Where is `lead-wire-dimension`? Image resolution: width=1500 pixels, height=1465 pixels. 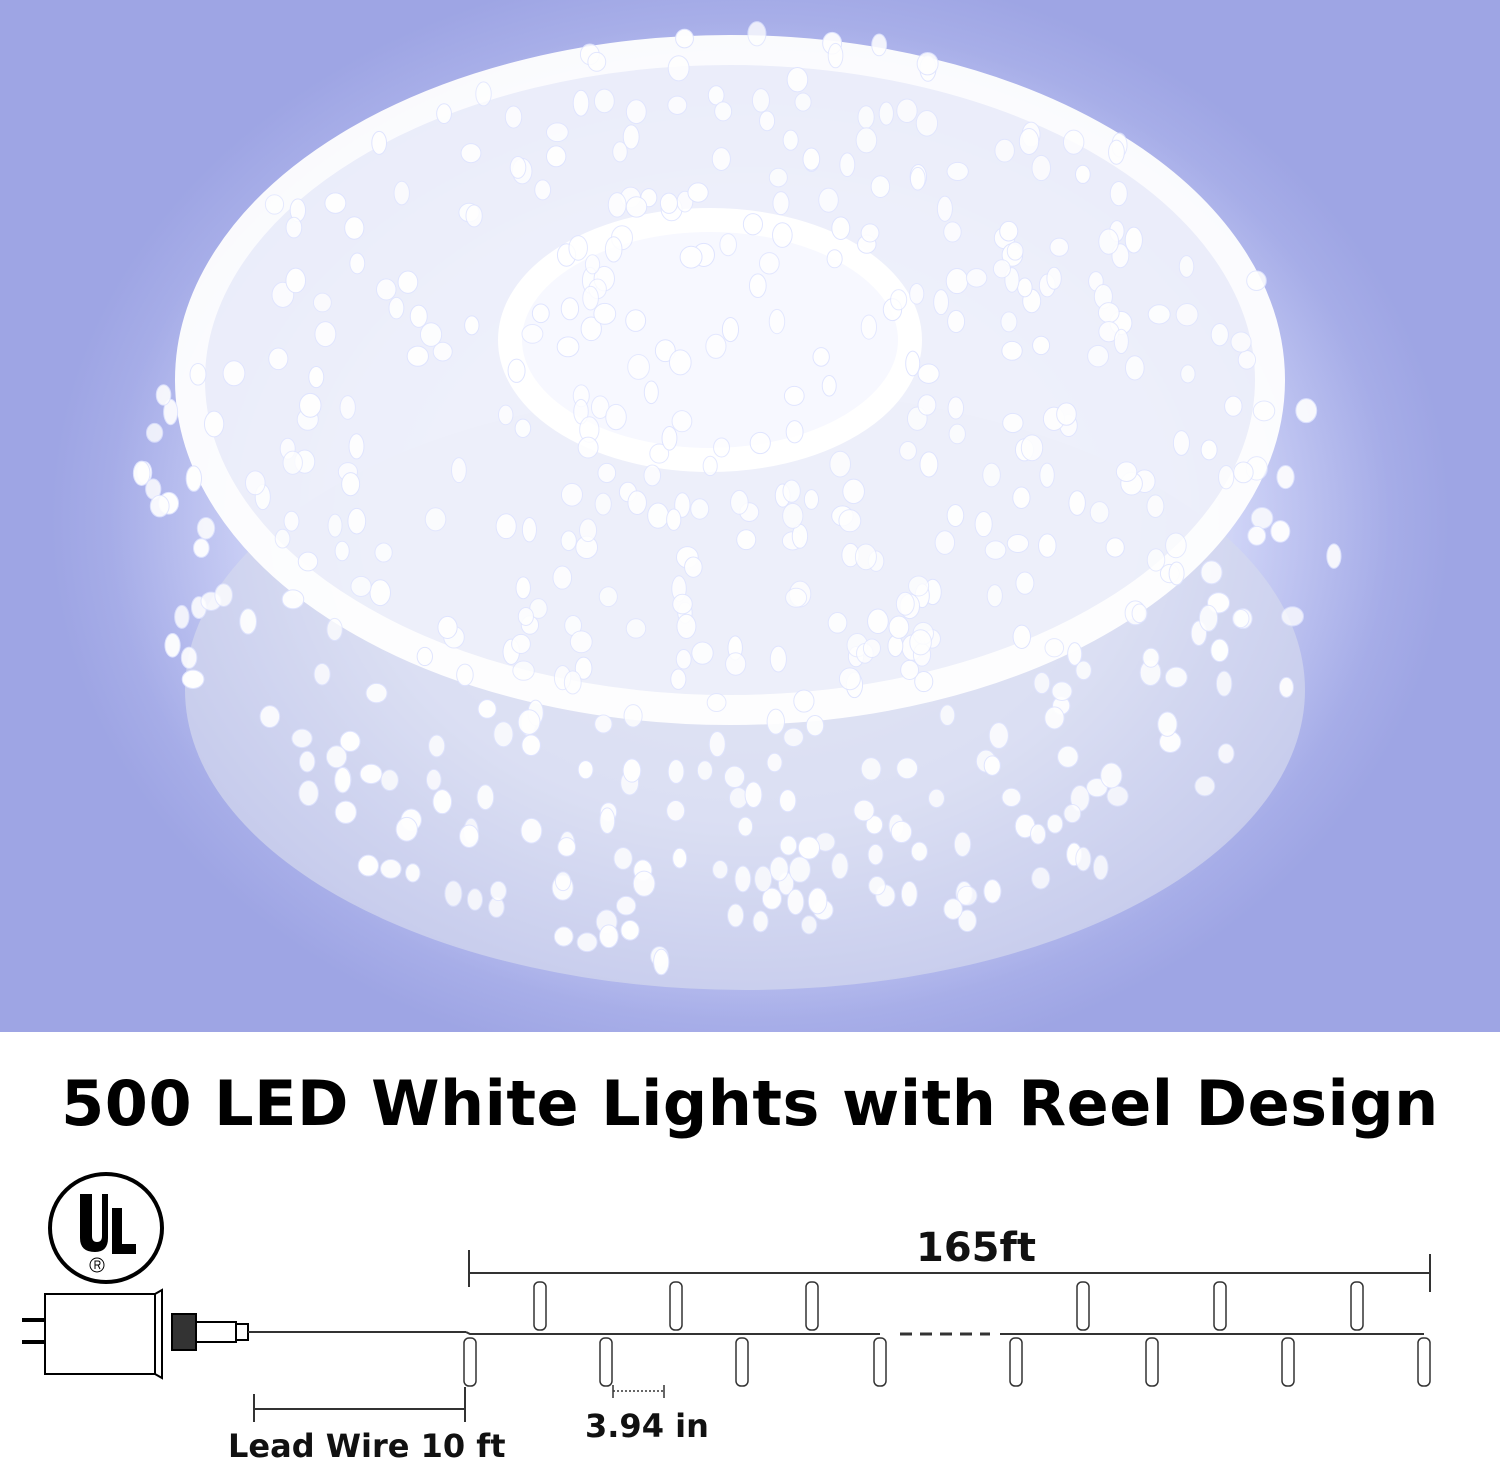 lead-wire-dimension is located at coordinates (359, 1404).